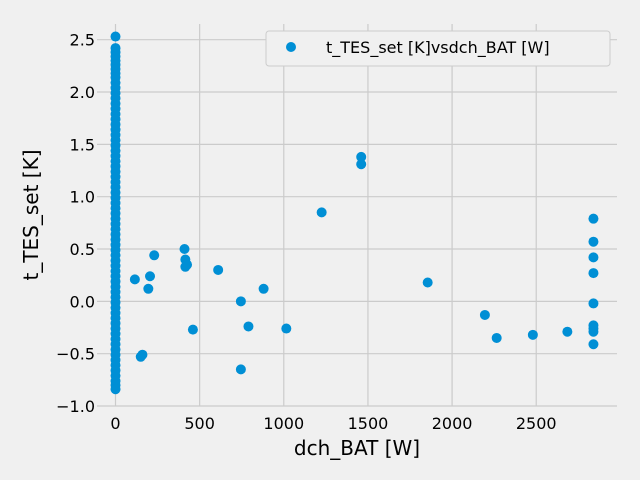 This screenshot has width=640, height=480. What do you see at coordinates (536, 423) in the screenshot?
I see `x-tick-label: 2500` at bounding box center [536, 423].